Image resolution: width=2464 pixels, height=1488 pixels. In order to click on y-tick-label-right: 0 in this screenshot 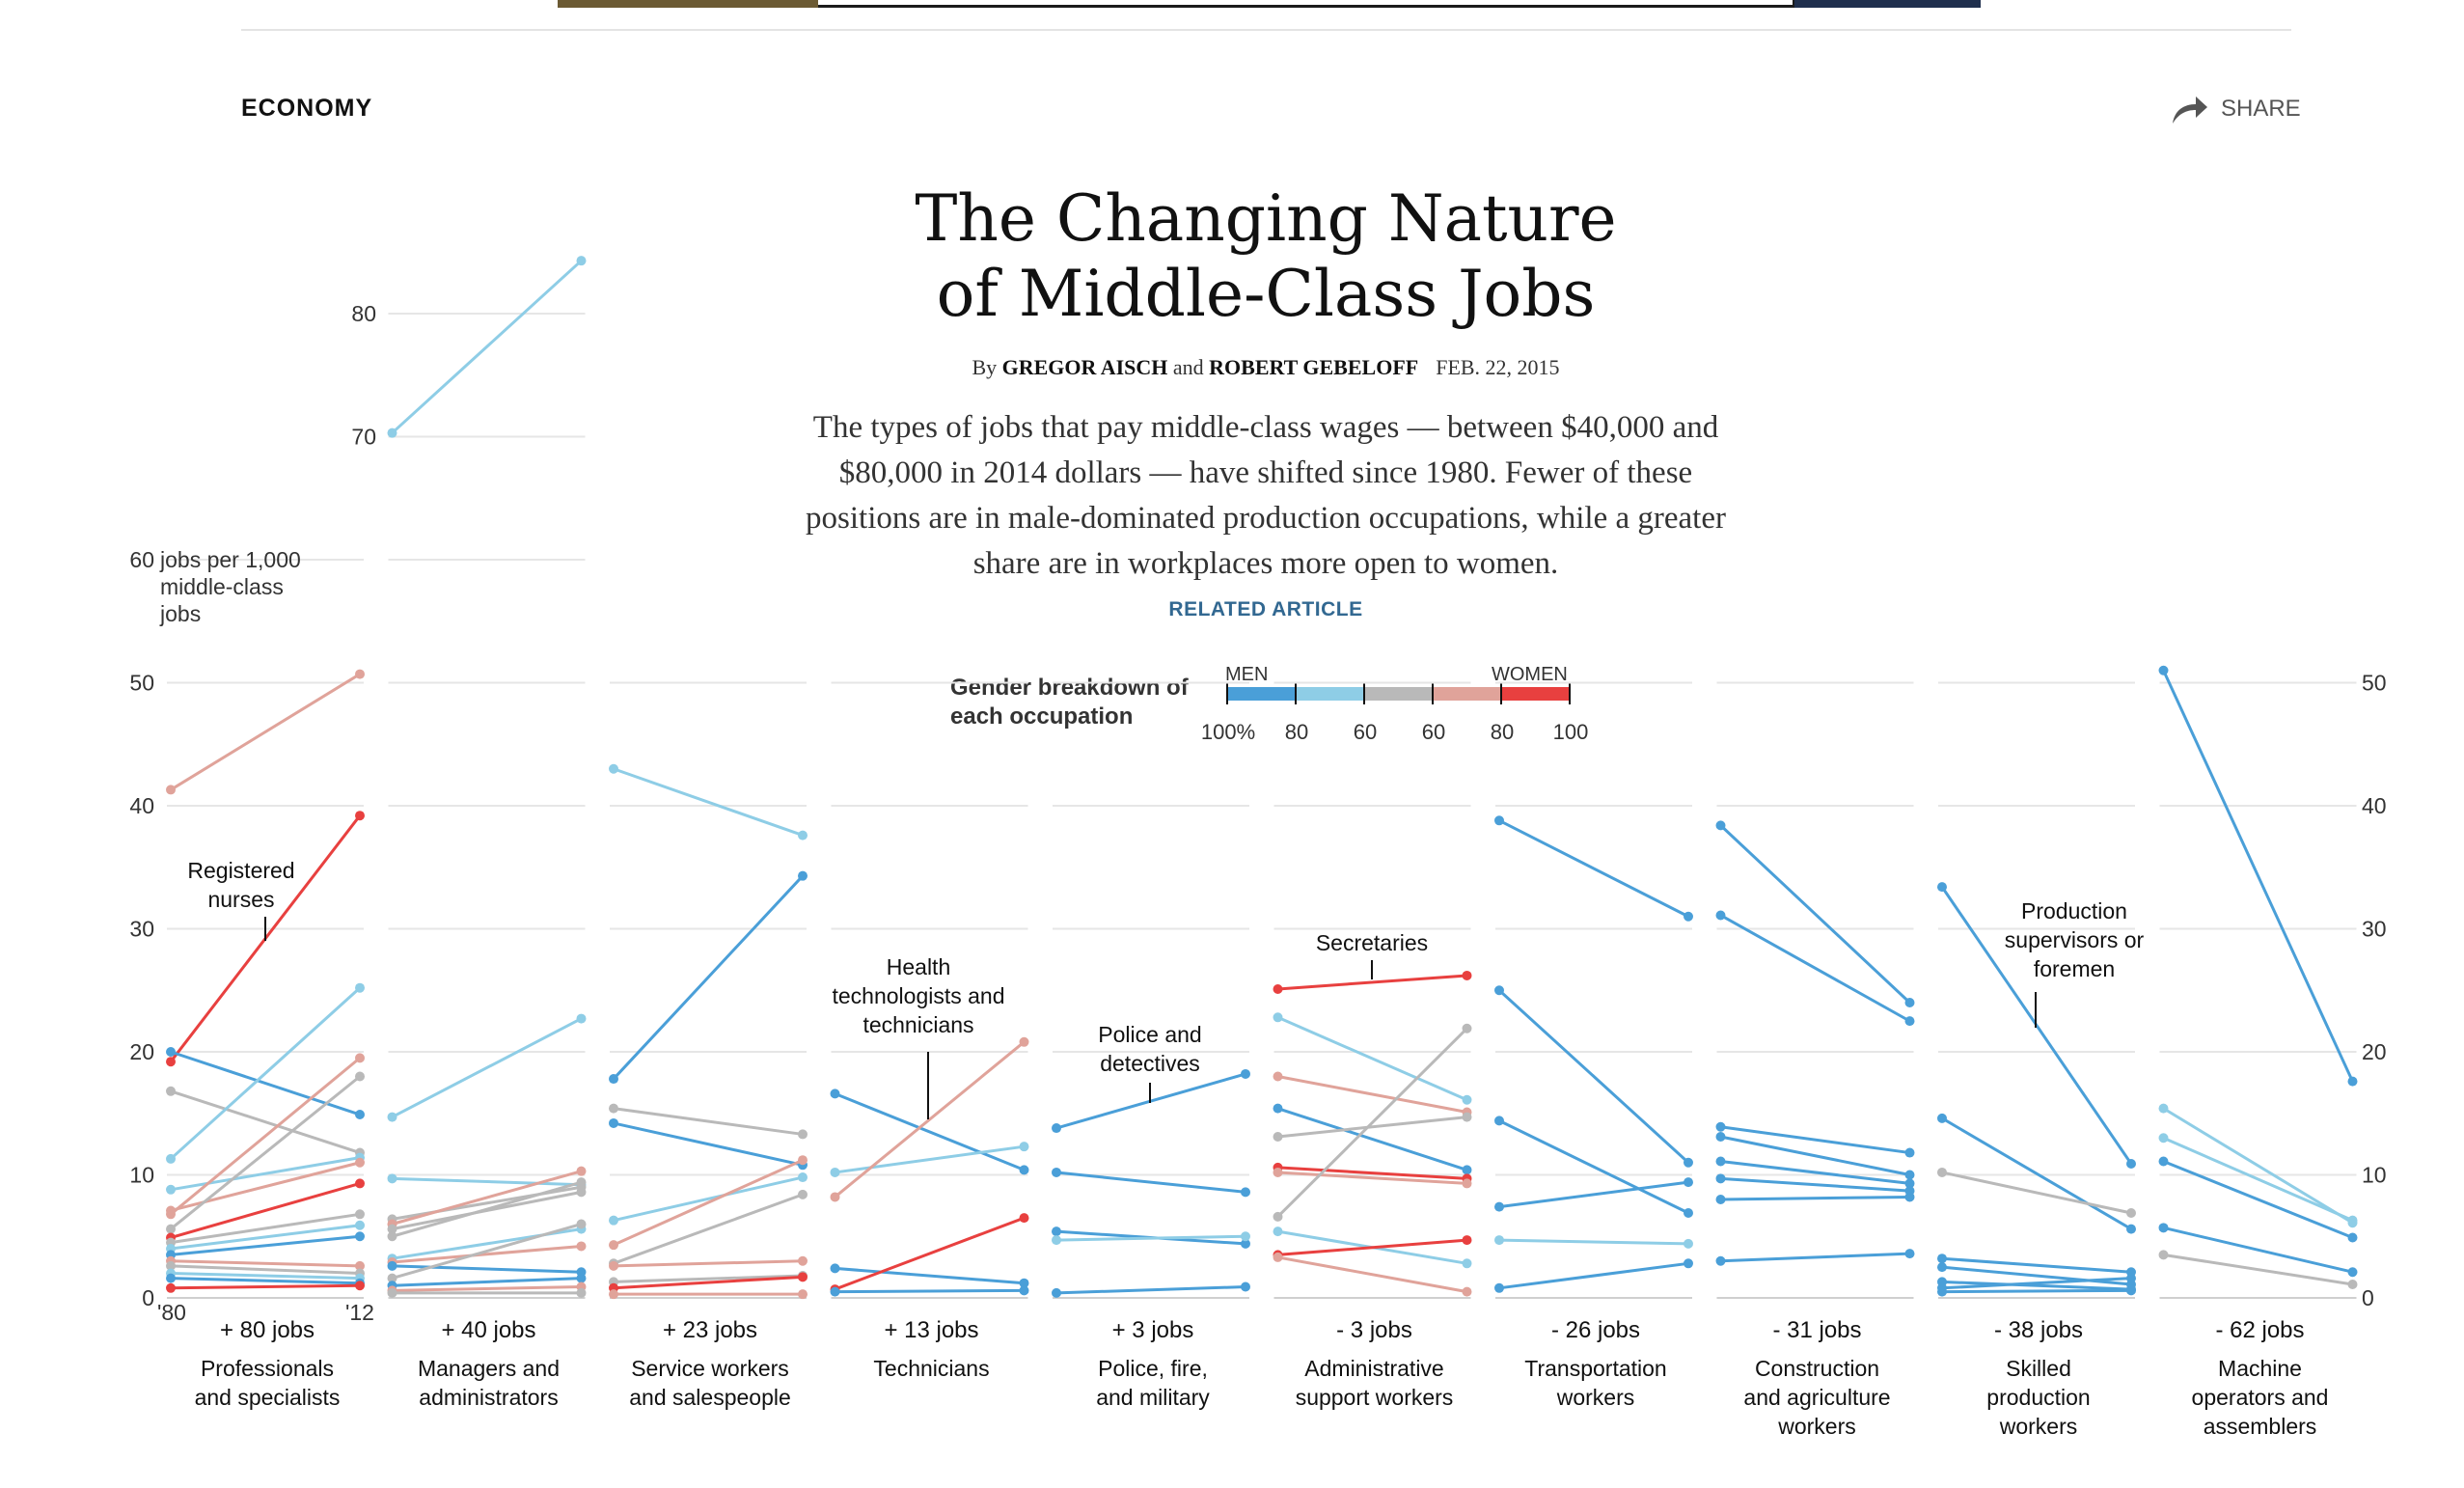, I will do `click(2368, 1298)`.